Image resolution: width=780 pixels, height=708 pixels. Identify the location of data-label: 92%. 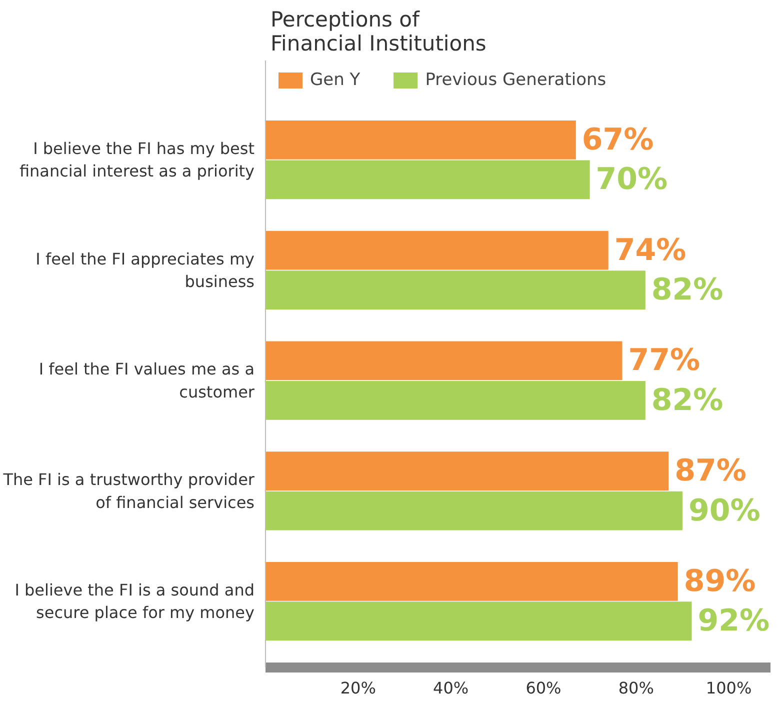
(734, 621).